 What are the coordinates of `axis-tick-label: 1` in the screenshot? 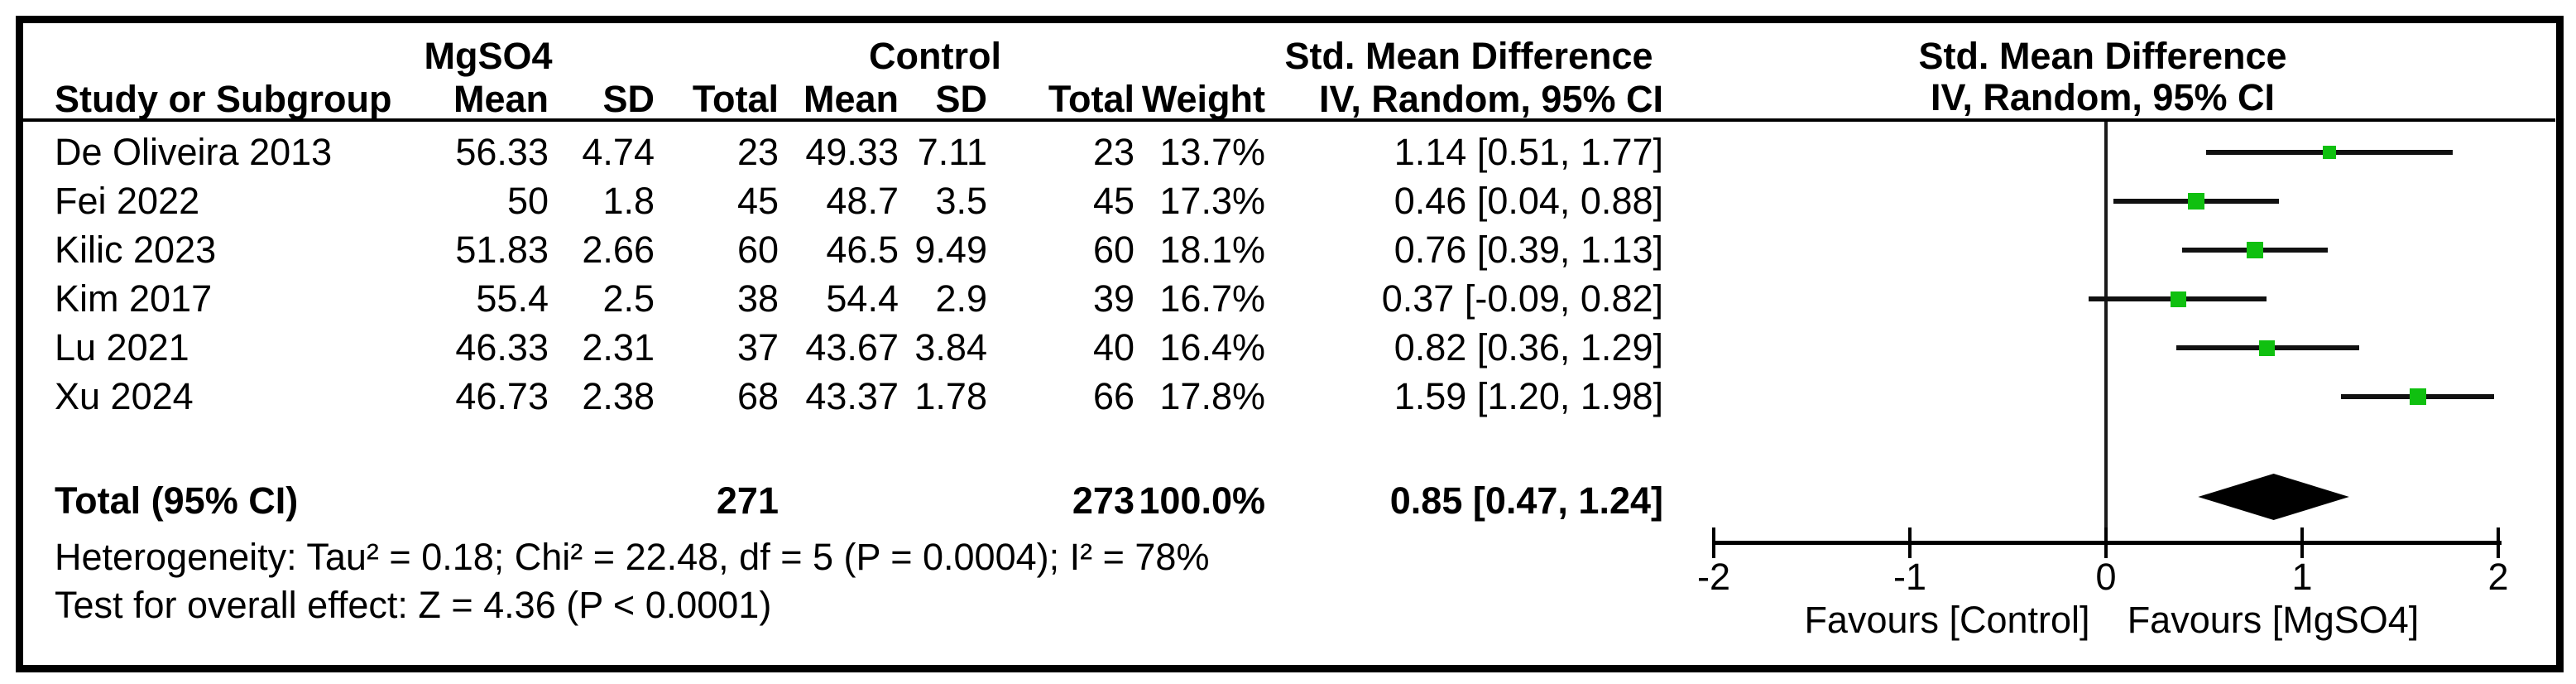 It's located at (2302, 577).